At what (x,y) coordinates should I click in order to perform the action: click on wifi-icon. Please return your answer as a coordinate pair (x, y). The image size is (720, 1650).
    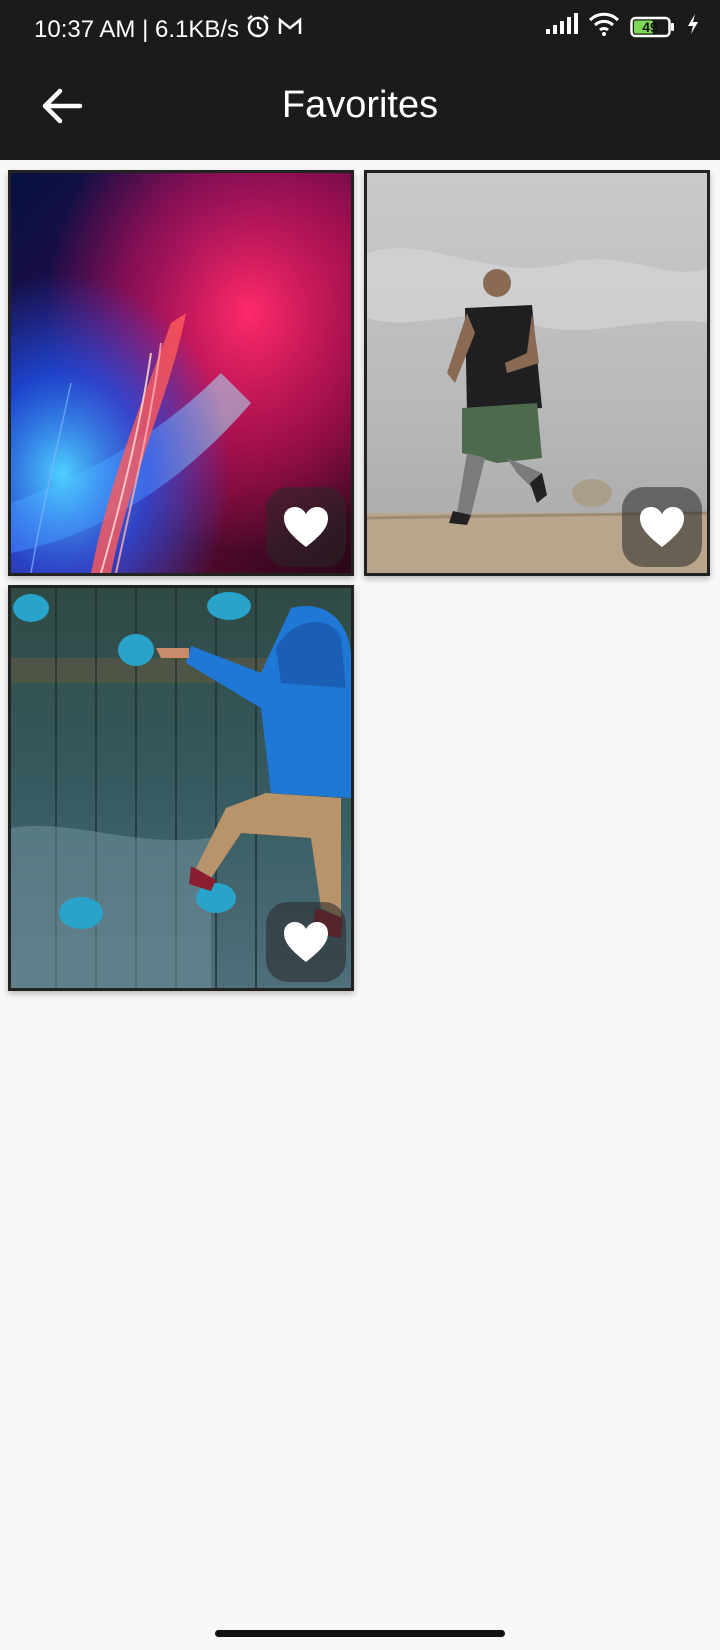
    Looking at the image, I should click on (604, 26).